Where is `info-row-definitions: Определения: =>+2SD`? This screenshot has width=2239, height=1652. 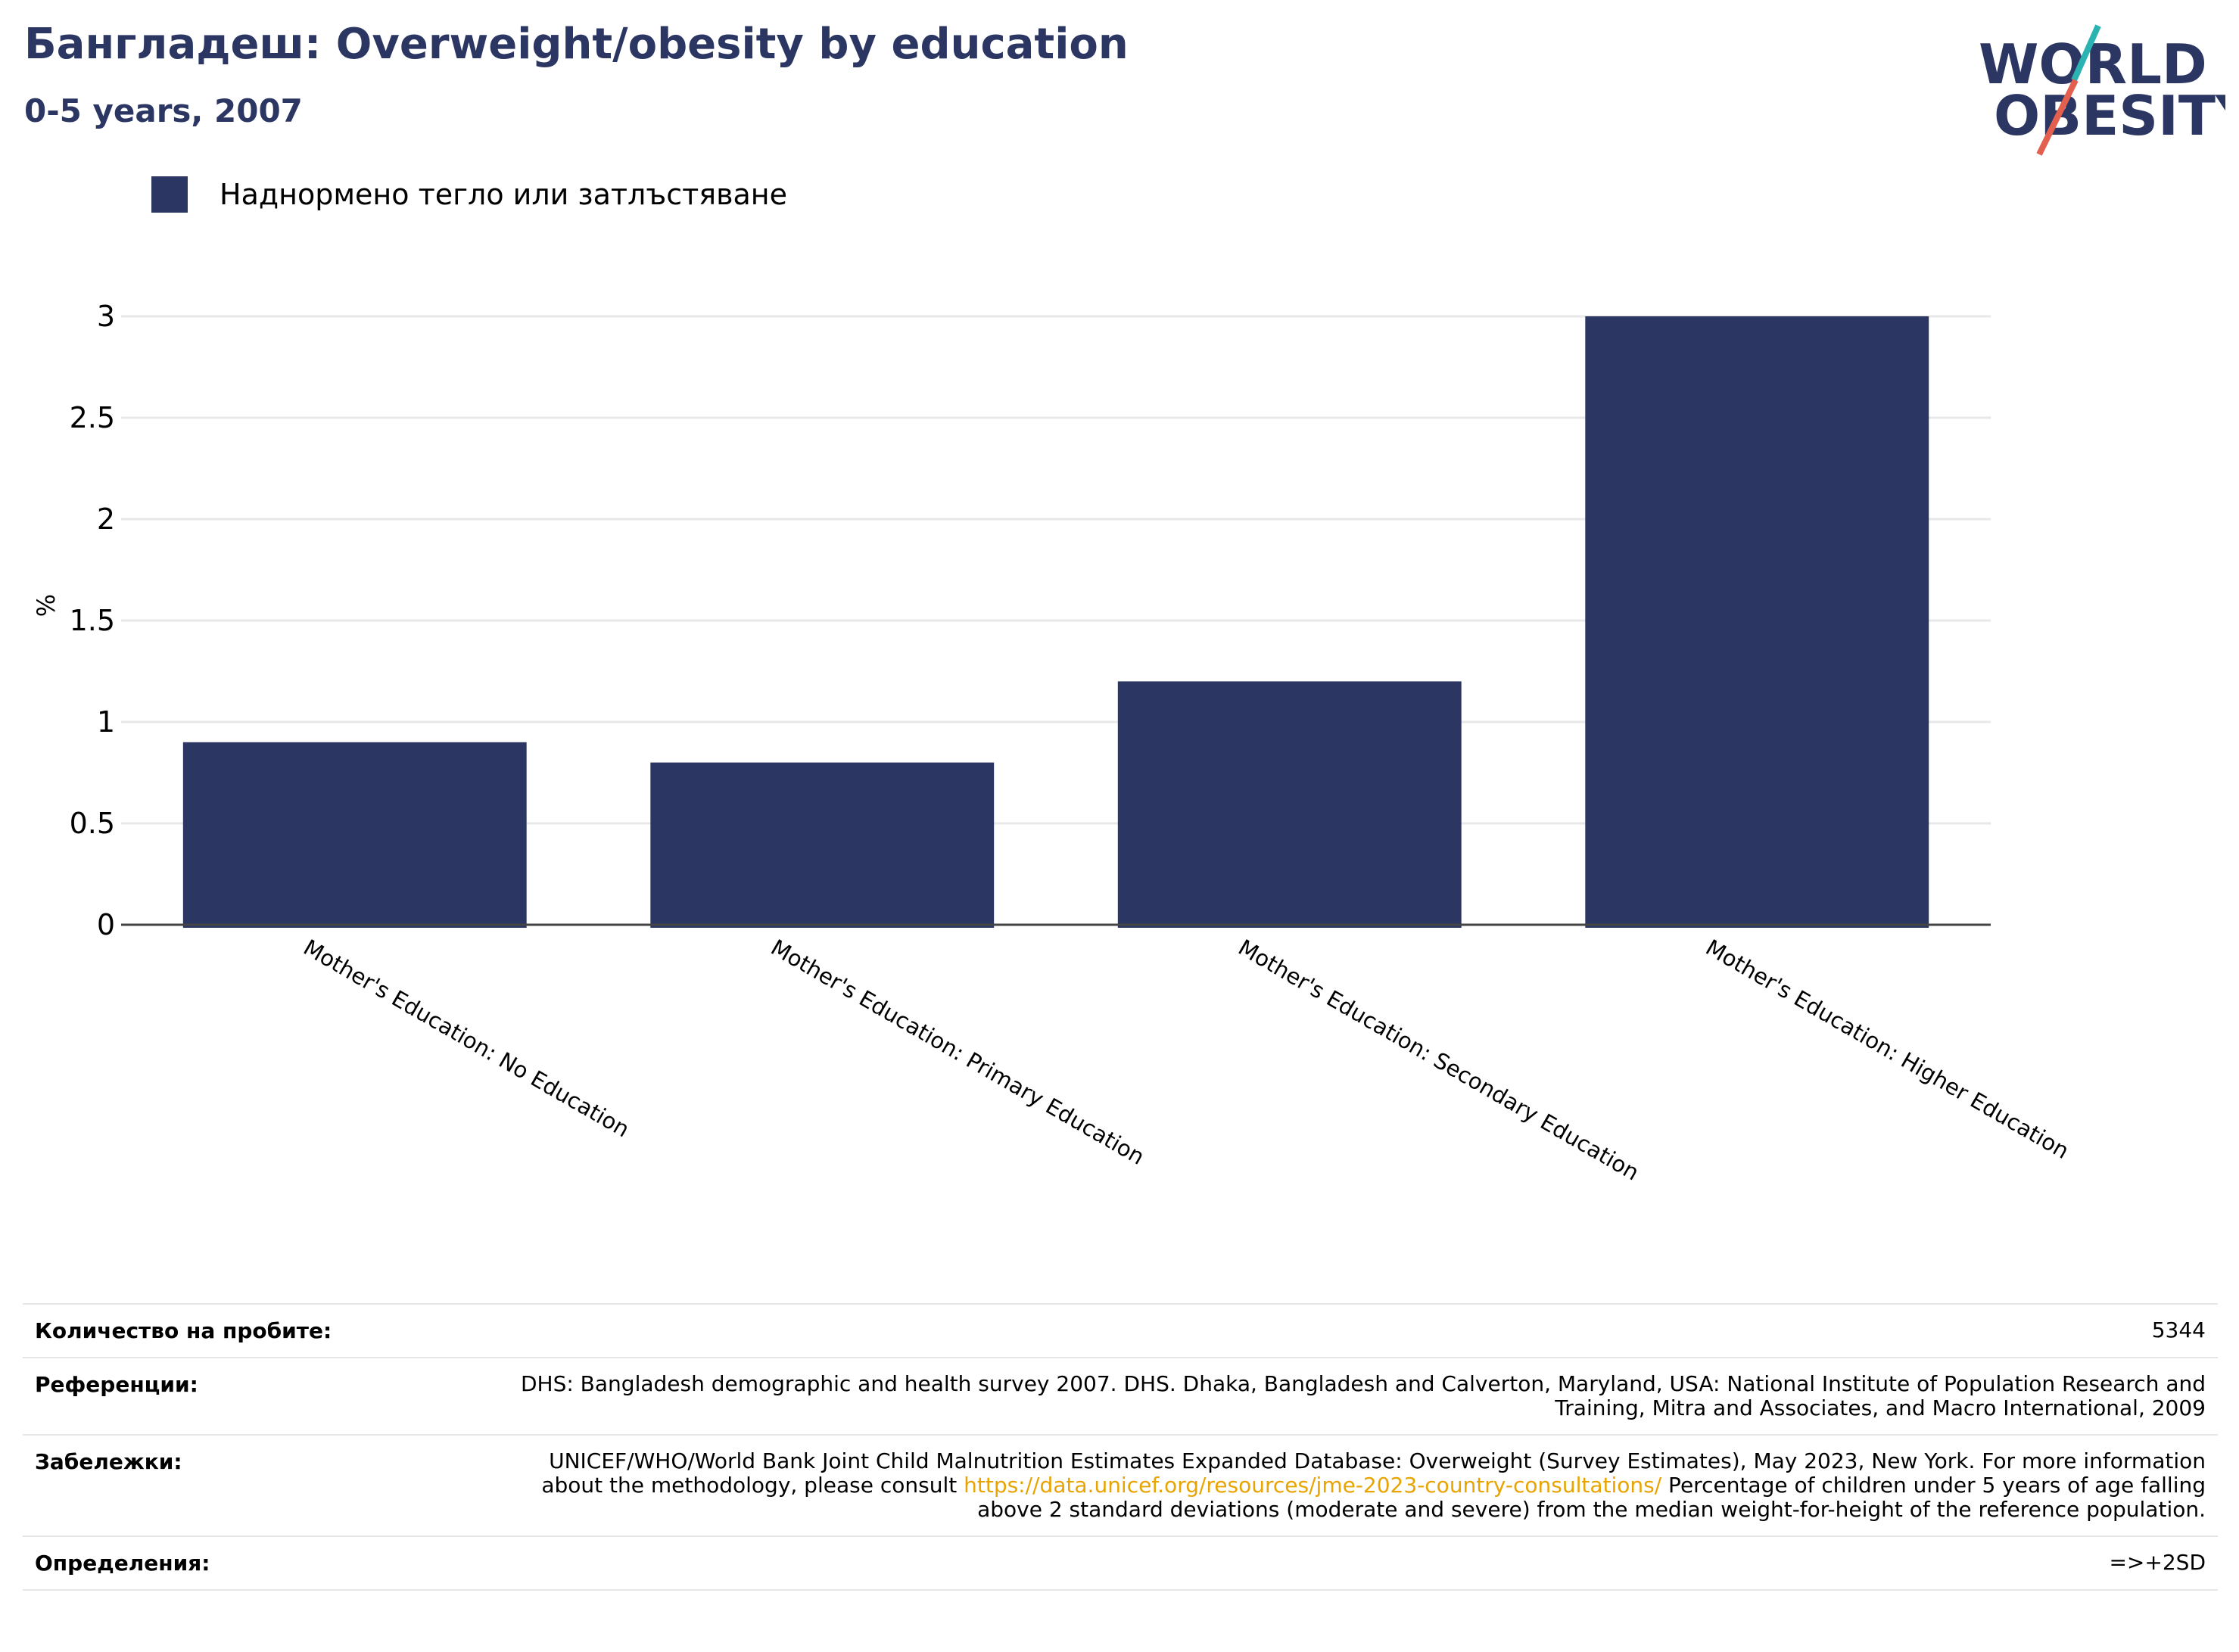 info-row-definitions: Определения: =>+2SD is located at coordinates (1121, 1563).